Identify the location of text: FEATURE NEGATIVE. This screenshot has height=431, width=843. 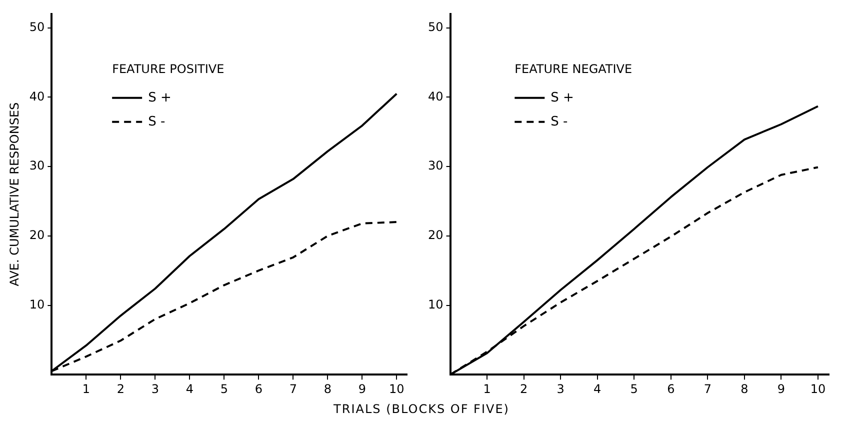
(573, 69).